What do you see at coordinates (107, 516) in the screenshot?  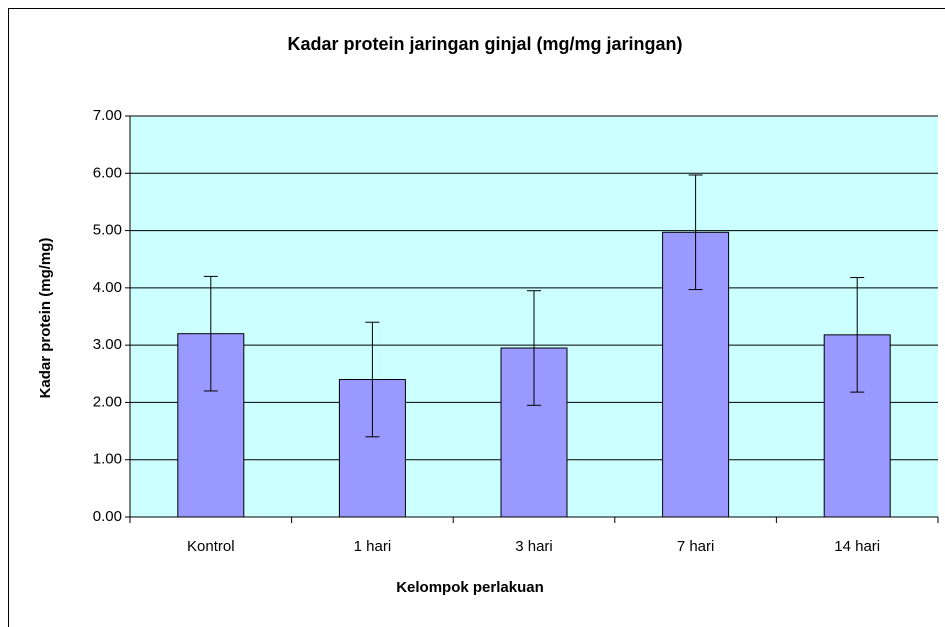 I see `y-tick-label: 0.00` at bounding box center [107, 516].